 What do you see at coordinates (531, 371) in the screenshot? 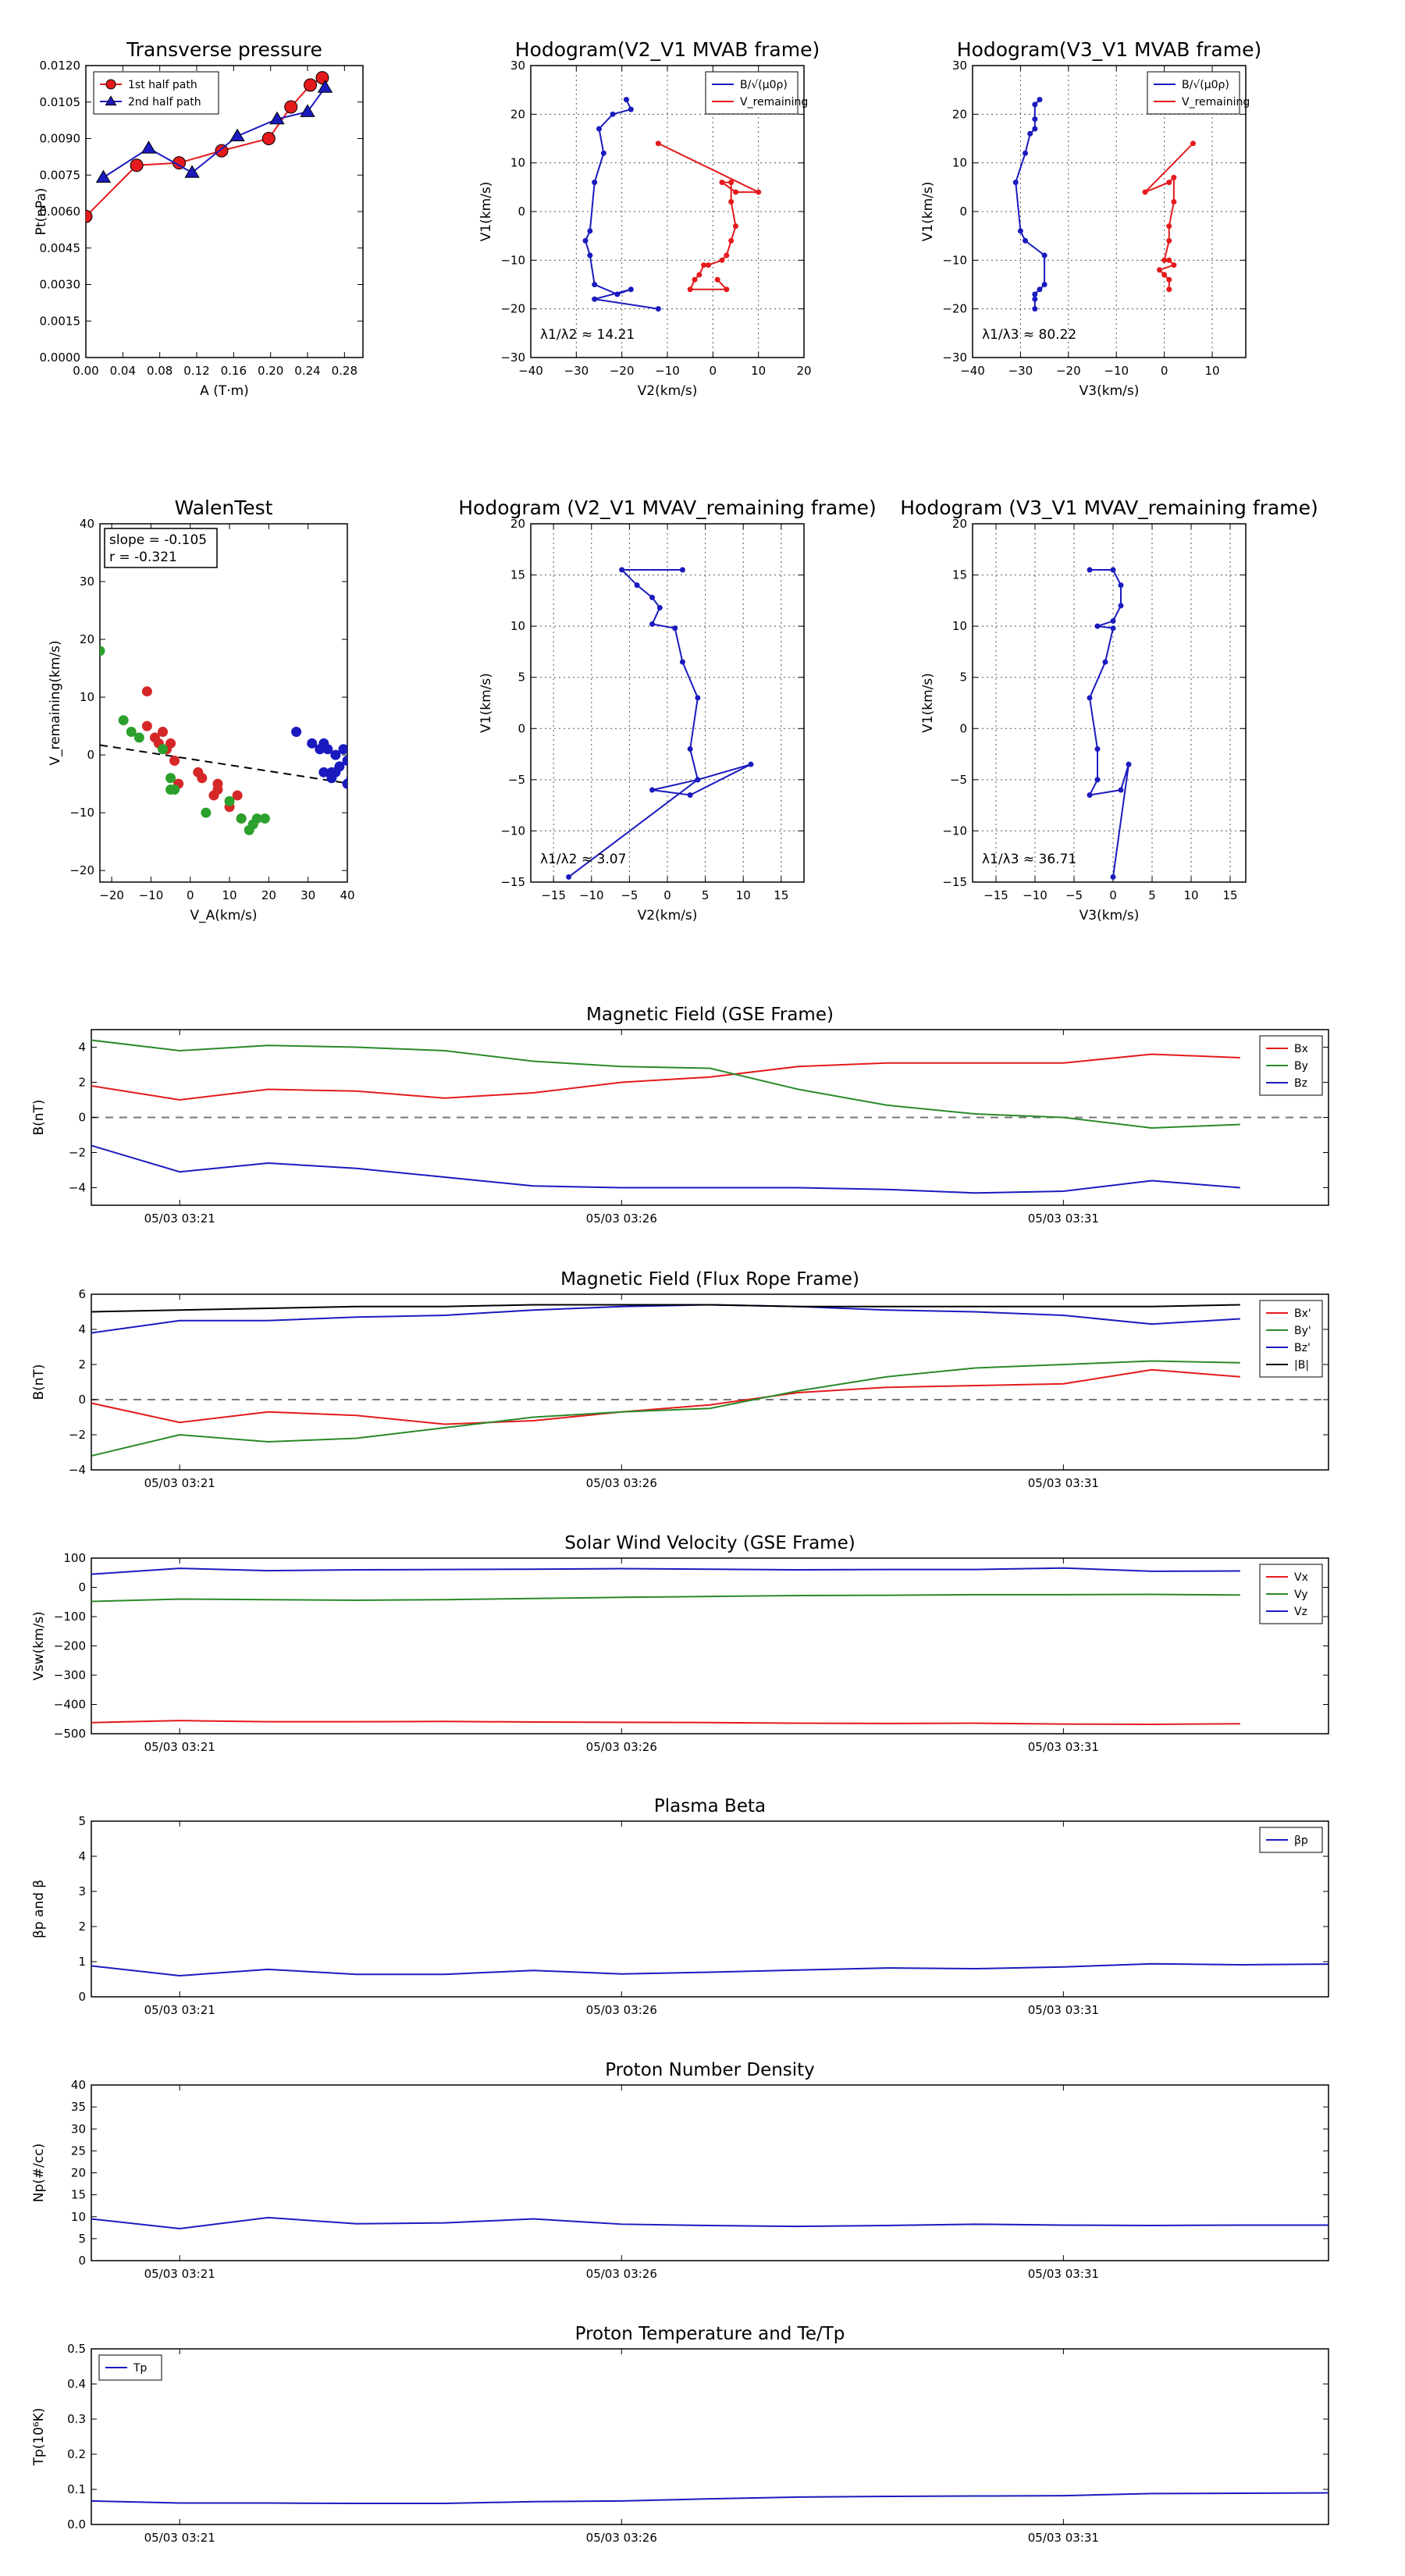
I see `x-tick-label: −40` at bounding box center [531, 371].